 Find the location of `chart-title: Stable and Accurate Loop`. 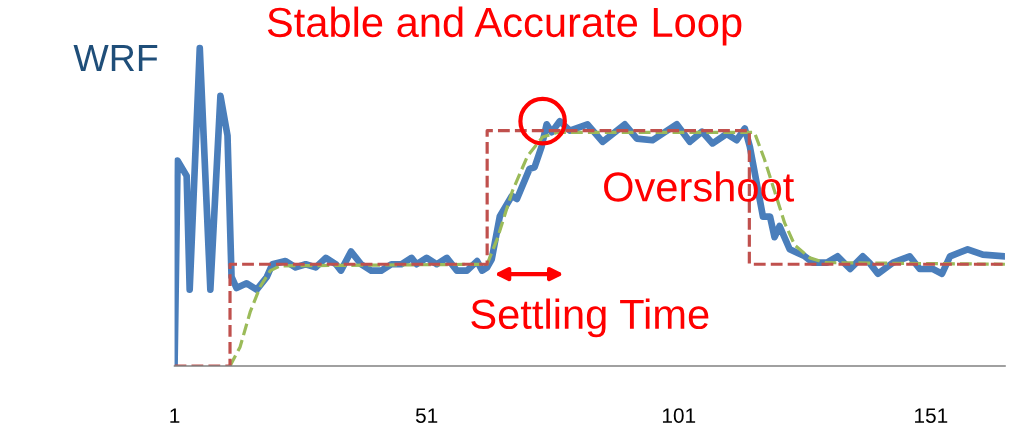

chart-title: Stable and Accurate Loop is located at coordinates (504, 26).